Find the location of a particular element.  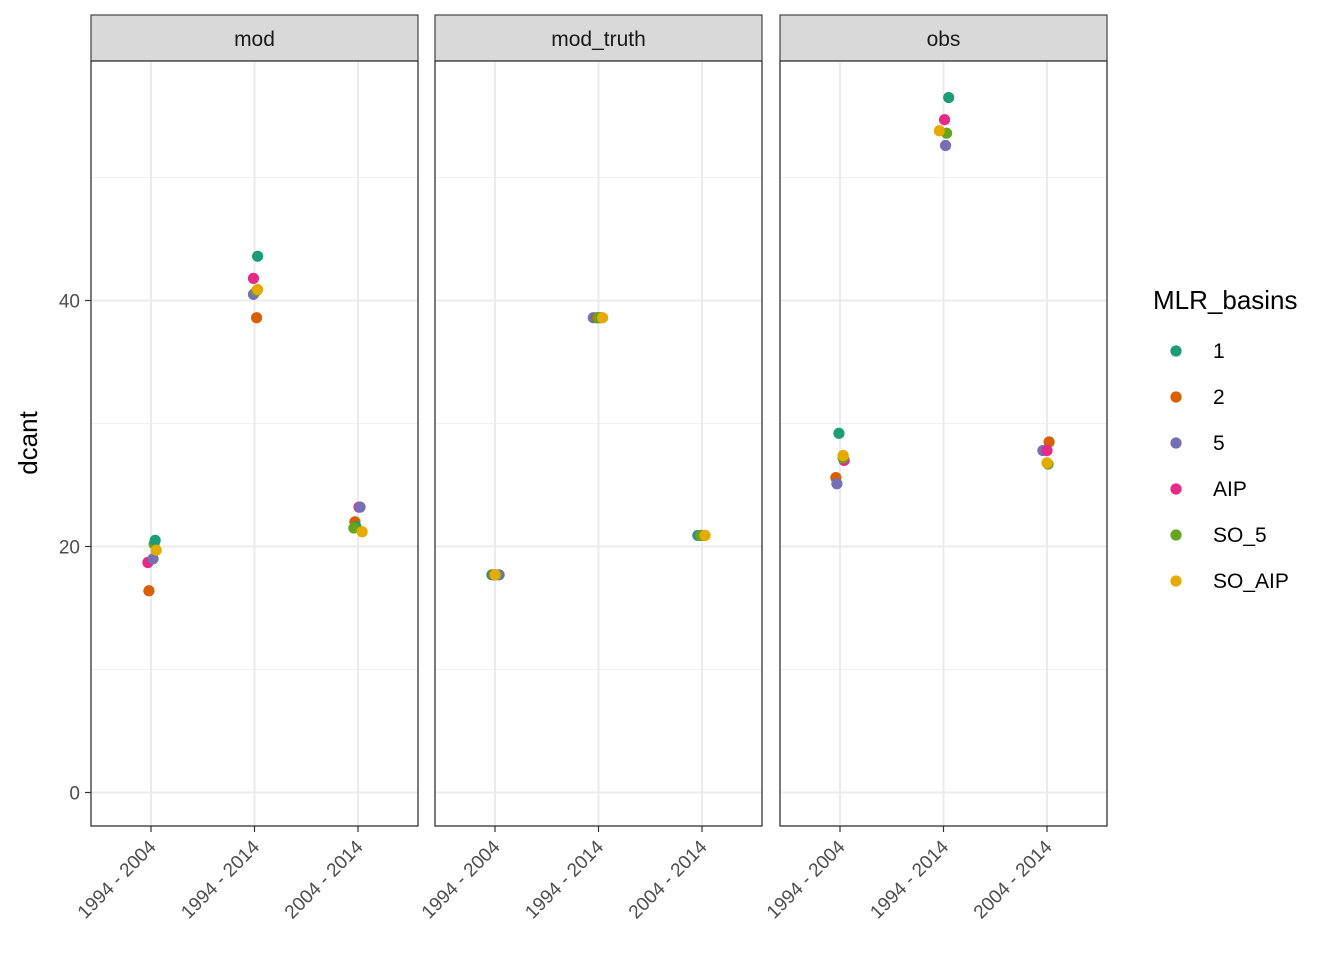

legend-item: 1 is located at coordinates (1197, 351).